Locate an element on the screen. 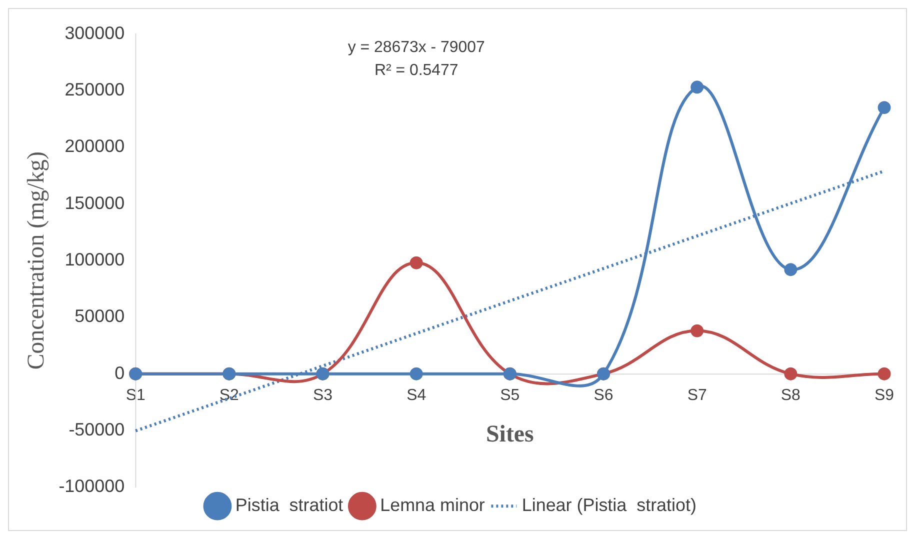 Image resolution: width=915 pixels, height=539 pixels. y-tick-label: 250000 is located at coordinates (94, 90).